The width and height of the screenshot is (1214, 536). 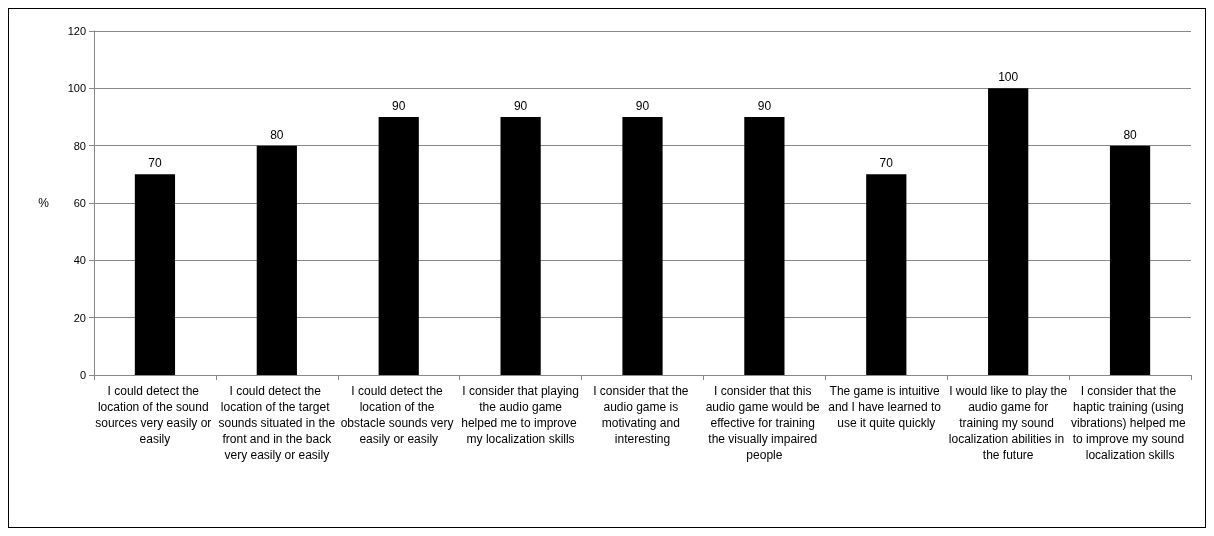 What do you see at coordinates (79, 317) in the screenshot?
I see `y-tick-label: 20` at bounding box center [79, 317].